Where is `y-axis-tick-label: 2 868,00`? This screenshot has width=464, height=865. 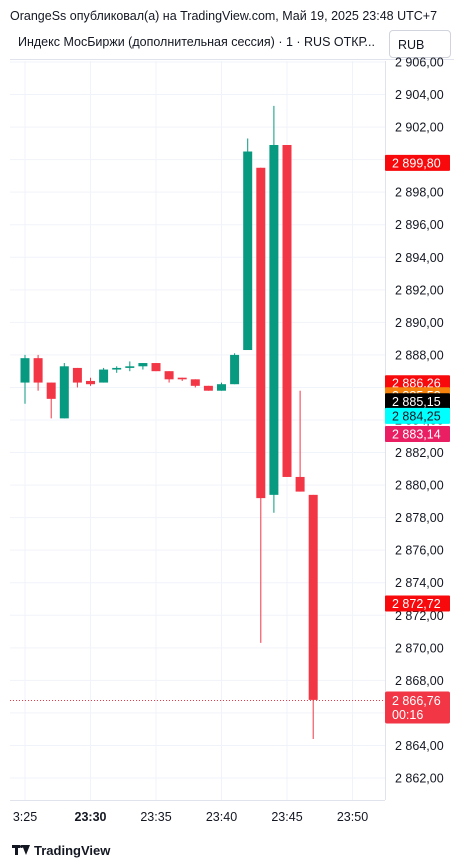 y-axis-tick-label: 2 868,00 is located at coordinates (419, 681).